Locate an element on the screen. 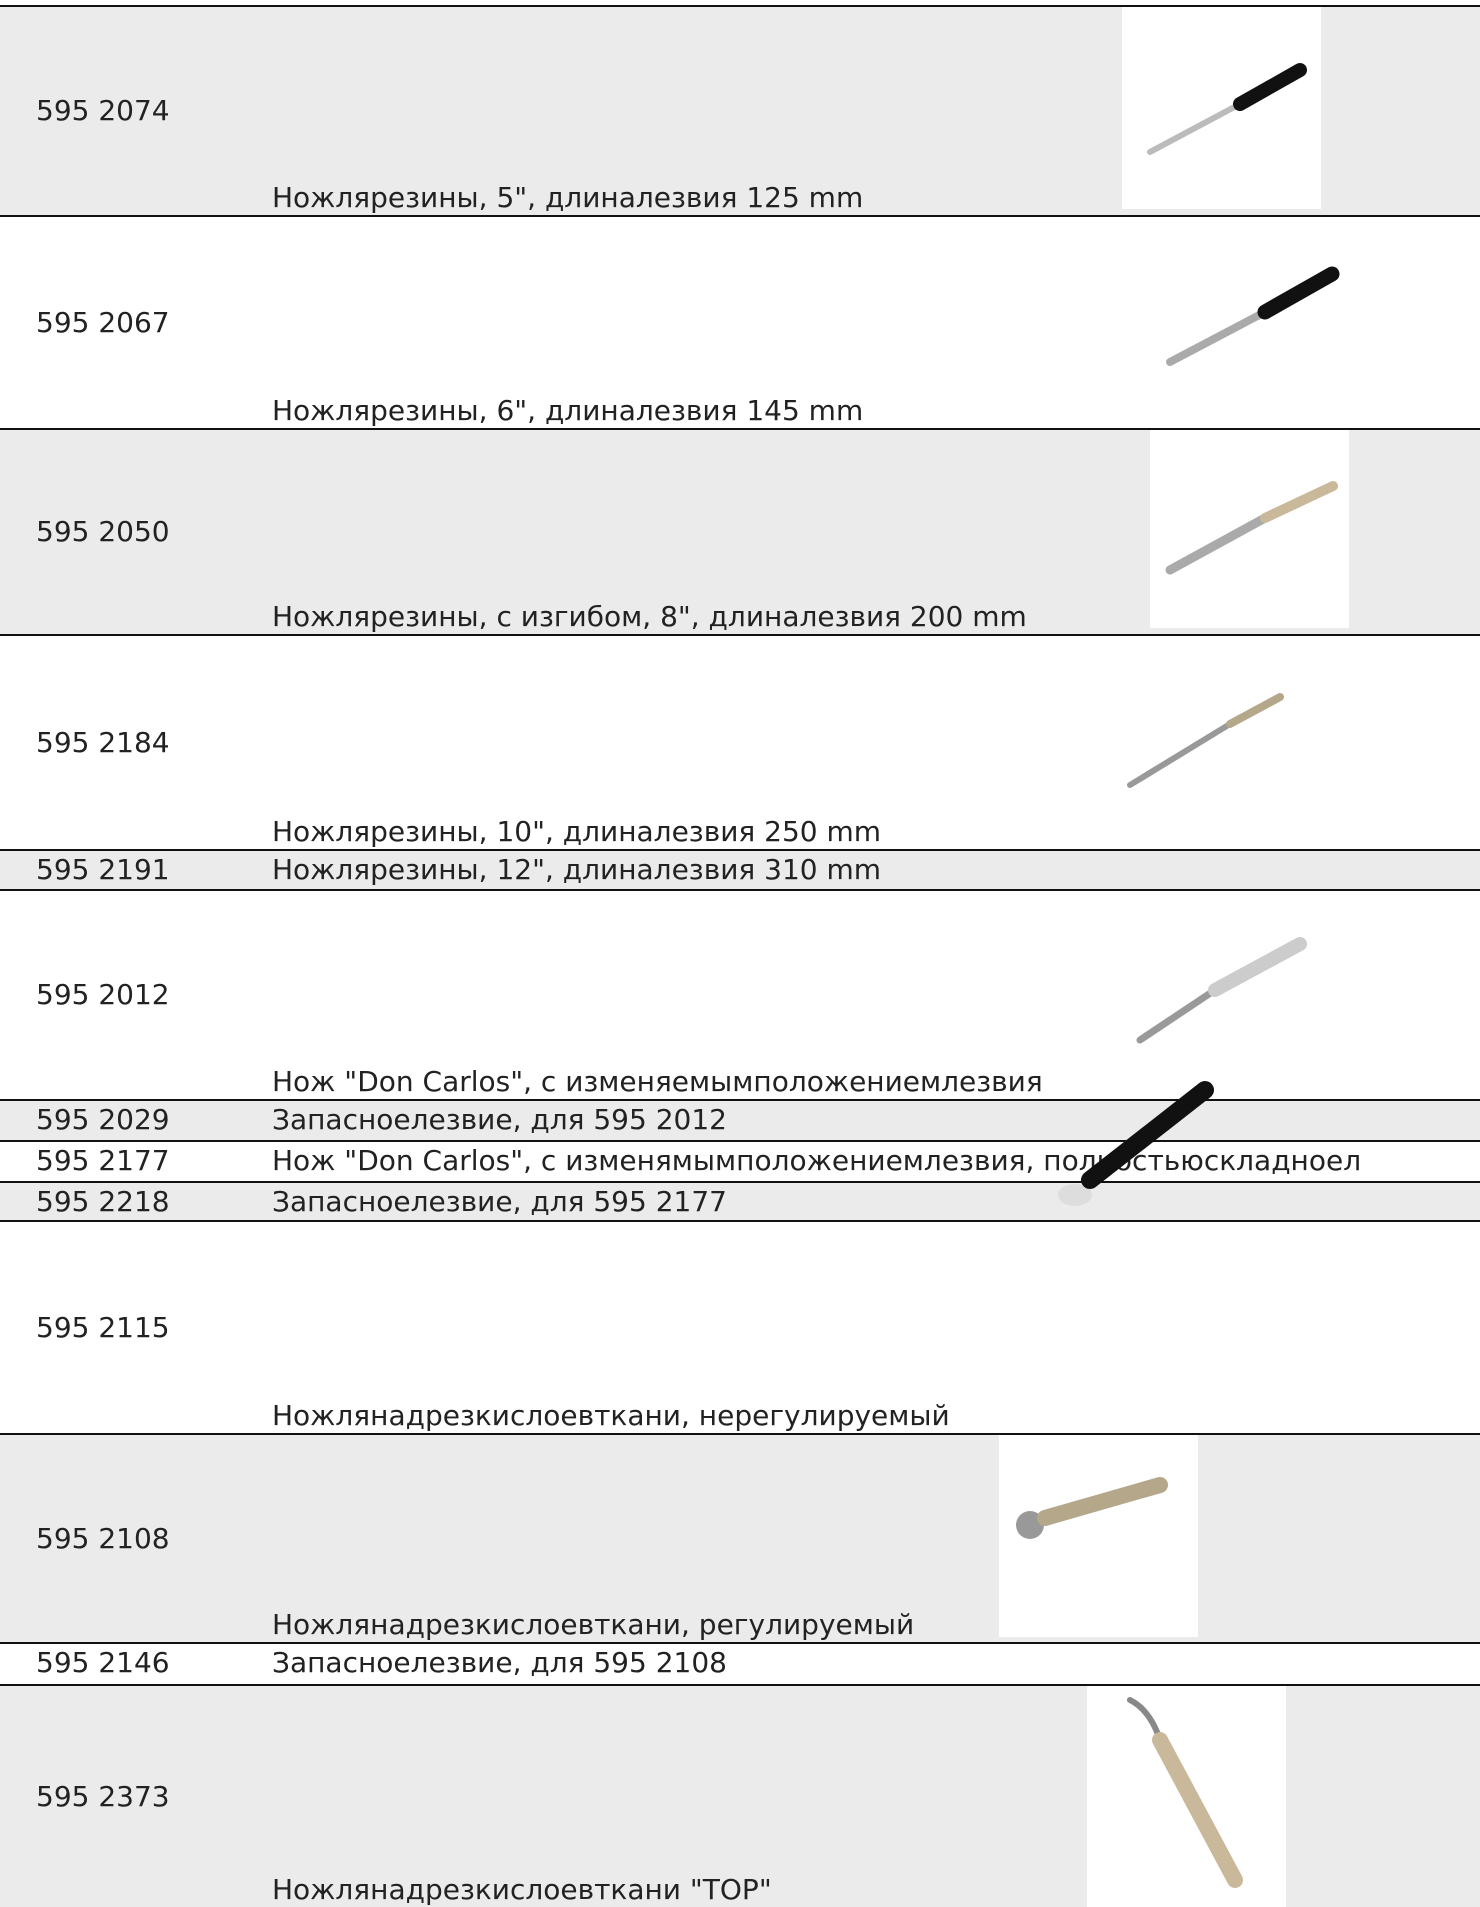 Image resolution: width=1480 pixels, height=1907 pixels. product-description: Ножлярезины, 5", длиналезвия 125 mm is located at coordinates (568, 197).